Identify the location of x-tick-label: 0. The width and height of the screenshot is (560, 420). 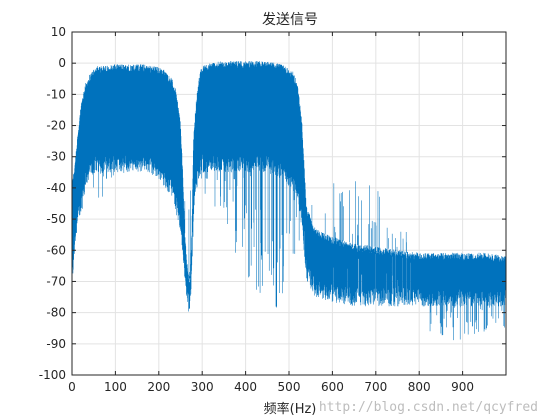
(72, 387).